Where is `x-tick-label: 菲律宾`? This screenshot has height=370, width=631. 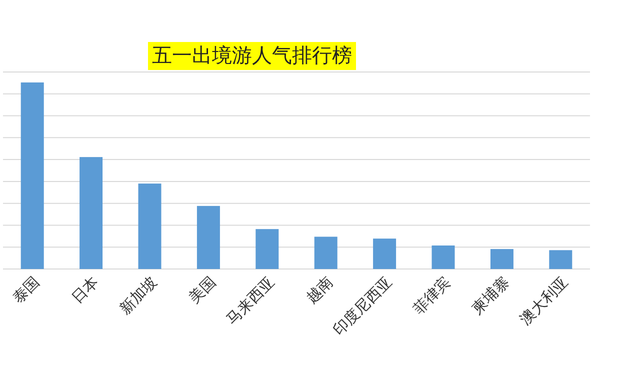
x-tick-label: 菲律宾 is located at coordinates (432, 296).